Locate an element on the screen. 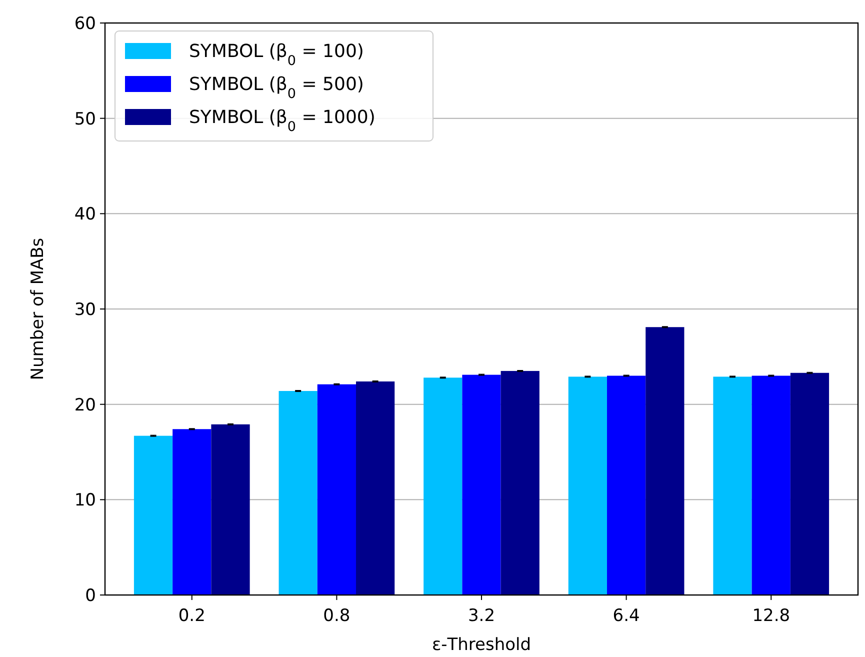 Image resolution: width=865 pixels, height=657 pixels. y-tick-label: 20 is located at coordinates (85, 405).